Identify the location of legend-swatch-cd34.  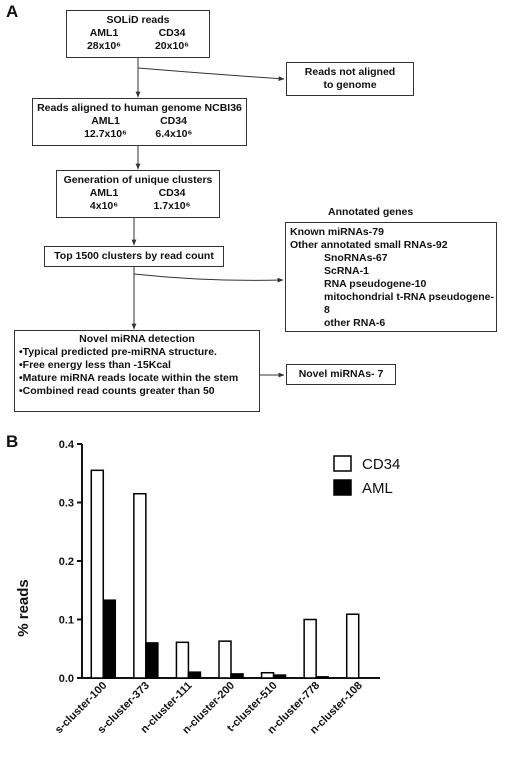
(342, 463).